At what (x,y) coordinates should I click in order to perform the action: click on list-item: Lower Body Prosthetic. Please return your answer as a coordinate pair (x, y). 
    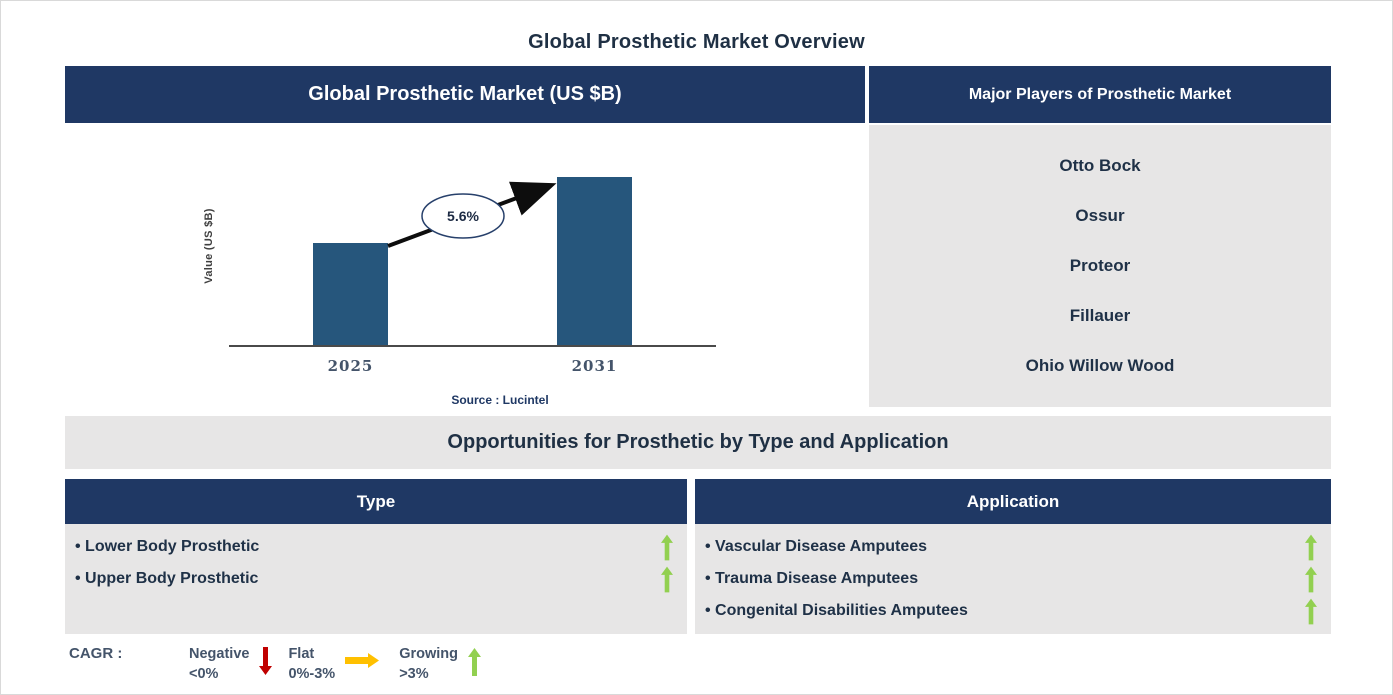
    Looking at the image, I should click on (378, 547).